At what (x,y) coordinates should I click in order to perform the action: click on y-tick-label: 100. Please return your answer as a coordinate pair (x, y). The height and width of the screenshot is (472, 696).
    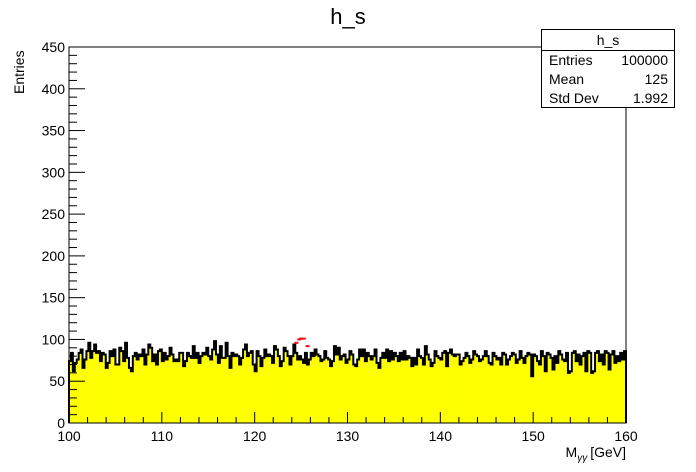
    Looking at the image, I should click on (54, 339).